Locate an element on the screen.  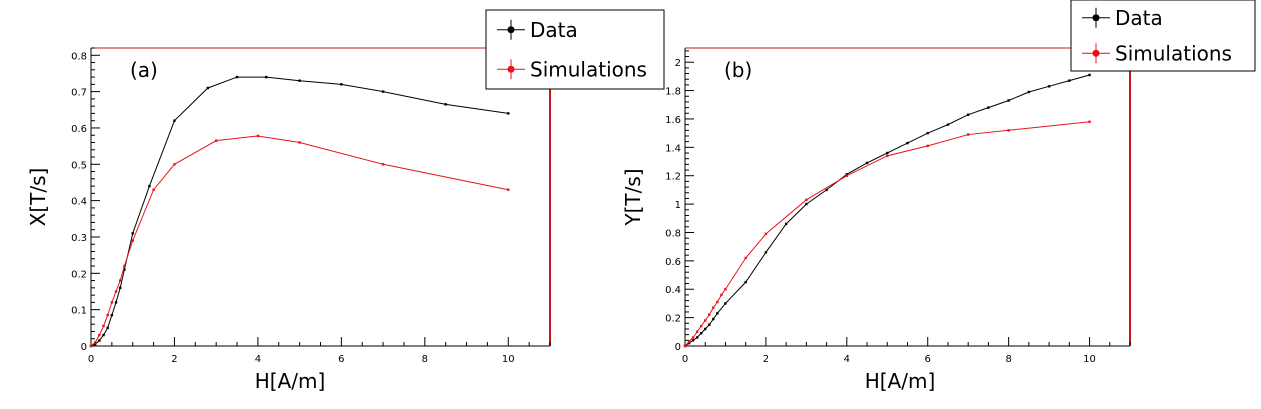
y-tick-label: 0.3 is located at coordinates (79, 238).